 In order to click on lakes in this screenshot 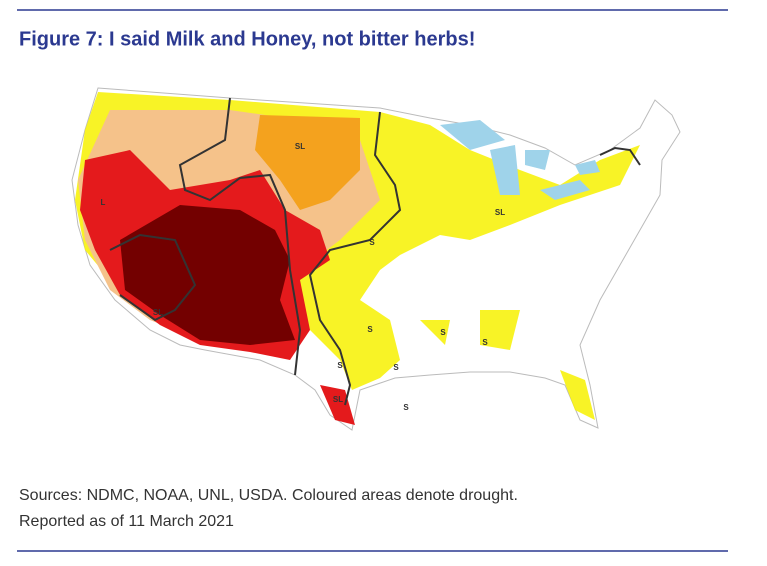, I will do `click(520, 160)`.